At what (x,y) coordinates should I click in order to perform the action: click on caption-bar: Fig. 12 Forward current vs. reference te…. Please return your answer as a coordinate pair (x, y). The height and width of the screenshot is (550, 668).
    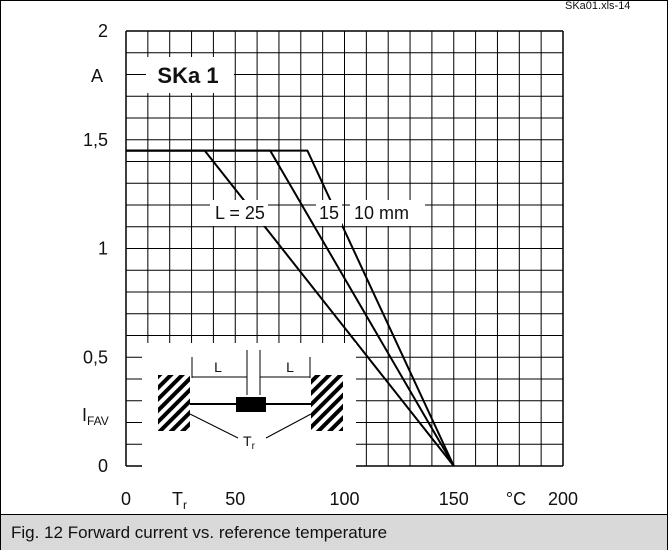
    Looking at the image, I should click on (334, 532).